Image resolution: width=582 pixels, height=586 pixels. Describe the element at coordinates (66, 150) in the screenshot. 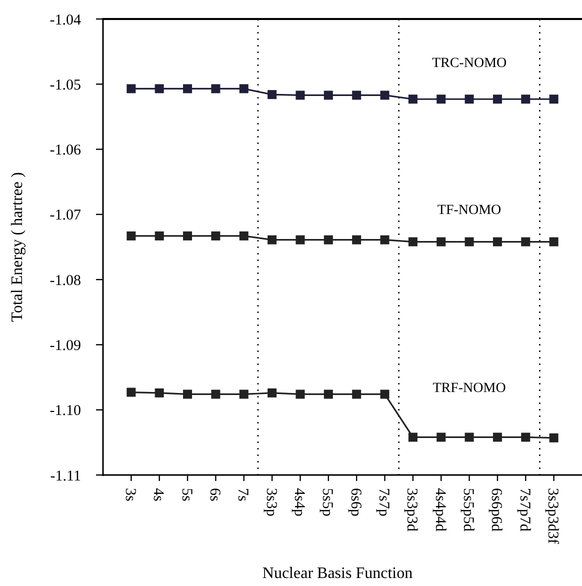

I see `y-tick-label: -1.06` at that location.